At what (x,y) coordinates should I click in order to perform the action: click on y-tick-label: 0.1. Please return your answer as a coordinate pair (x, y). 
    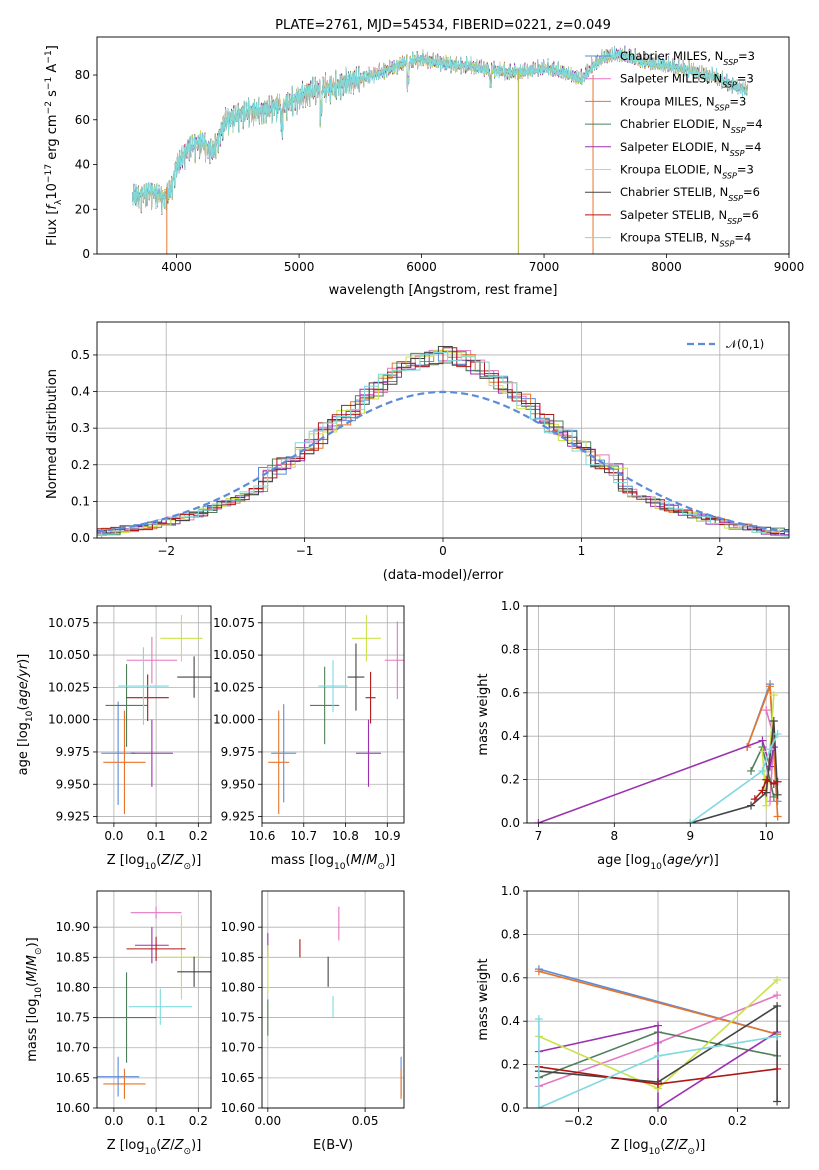
    Looking at the image, I should click on (80, 501).